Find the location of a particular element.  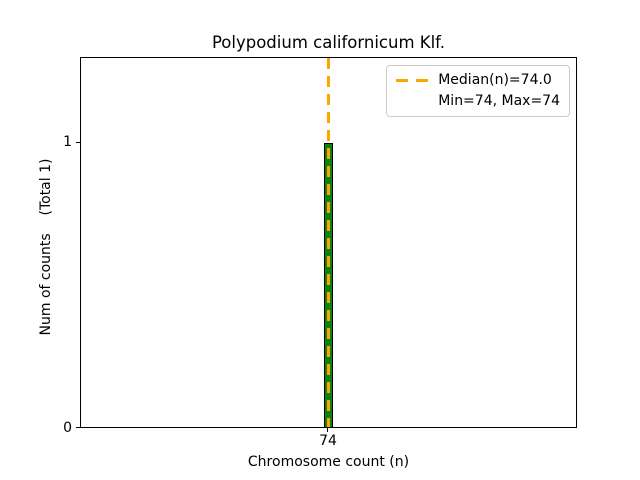

legend-entry-minmax: Min=74, Max=74 is located at coordinates (478, 101).